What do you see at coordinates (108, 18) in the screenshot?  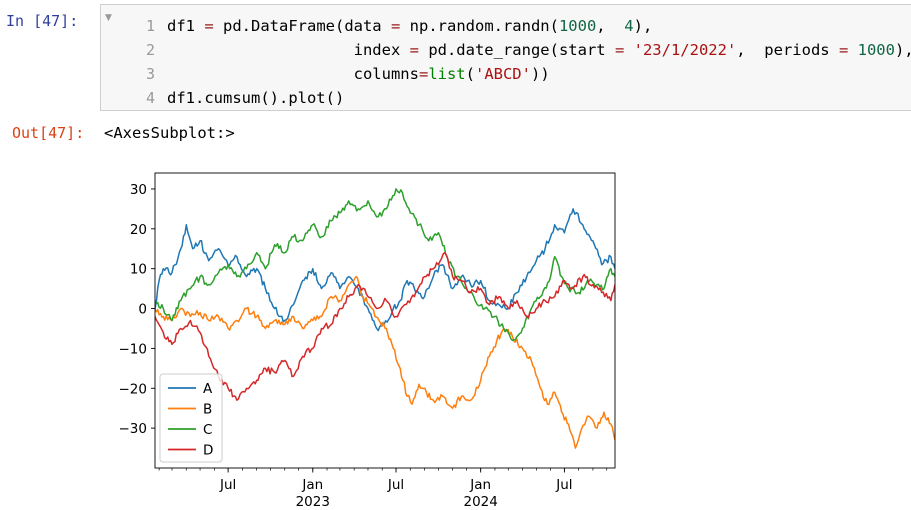 I see `collapse-arrow-icon: ▼` at bounding box center [108, 18].